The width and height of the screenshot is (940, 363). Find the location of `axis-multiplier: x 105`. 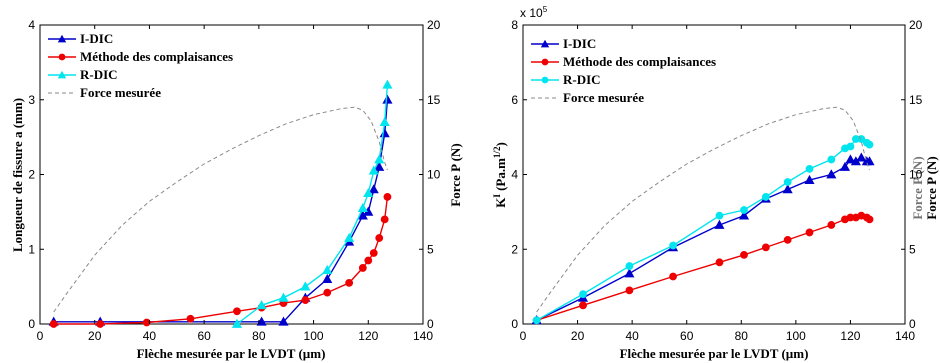

axis-multiplier: x 105 is located at coordinates (534, 12).